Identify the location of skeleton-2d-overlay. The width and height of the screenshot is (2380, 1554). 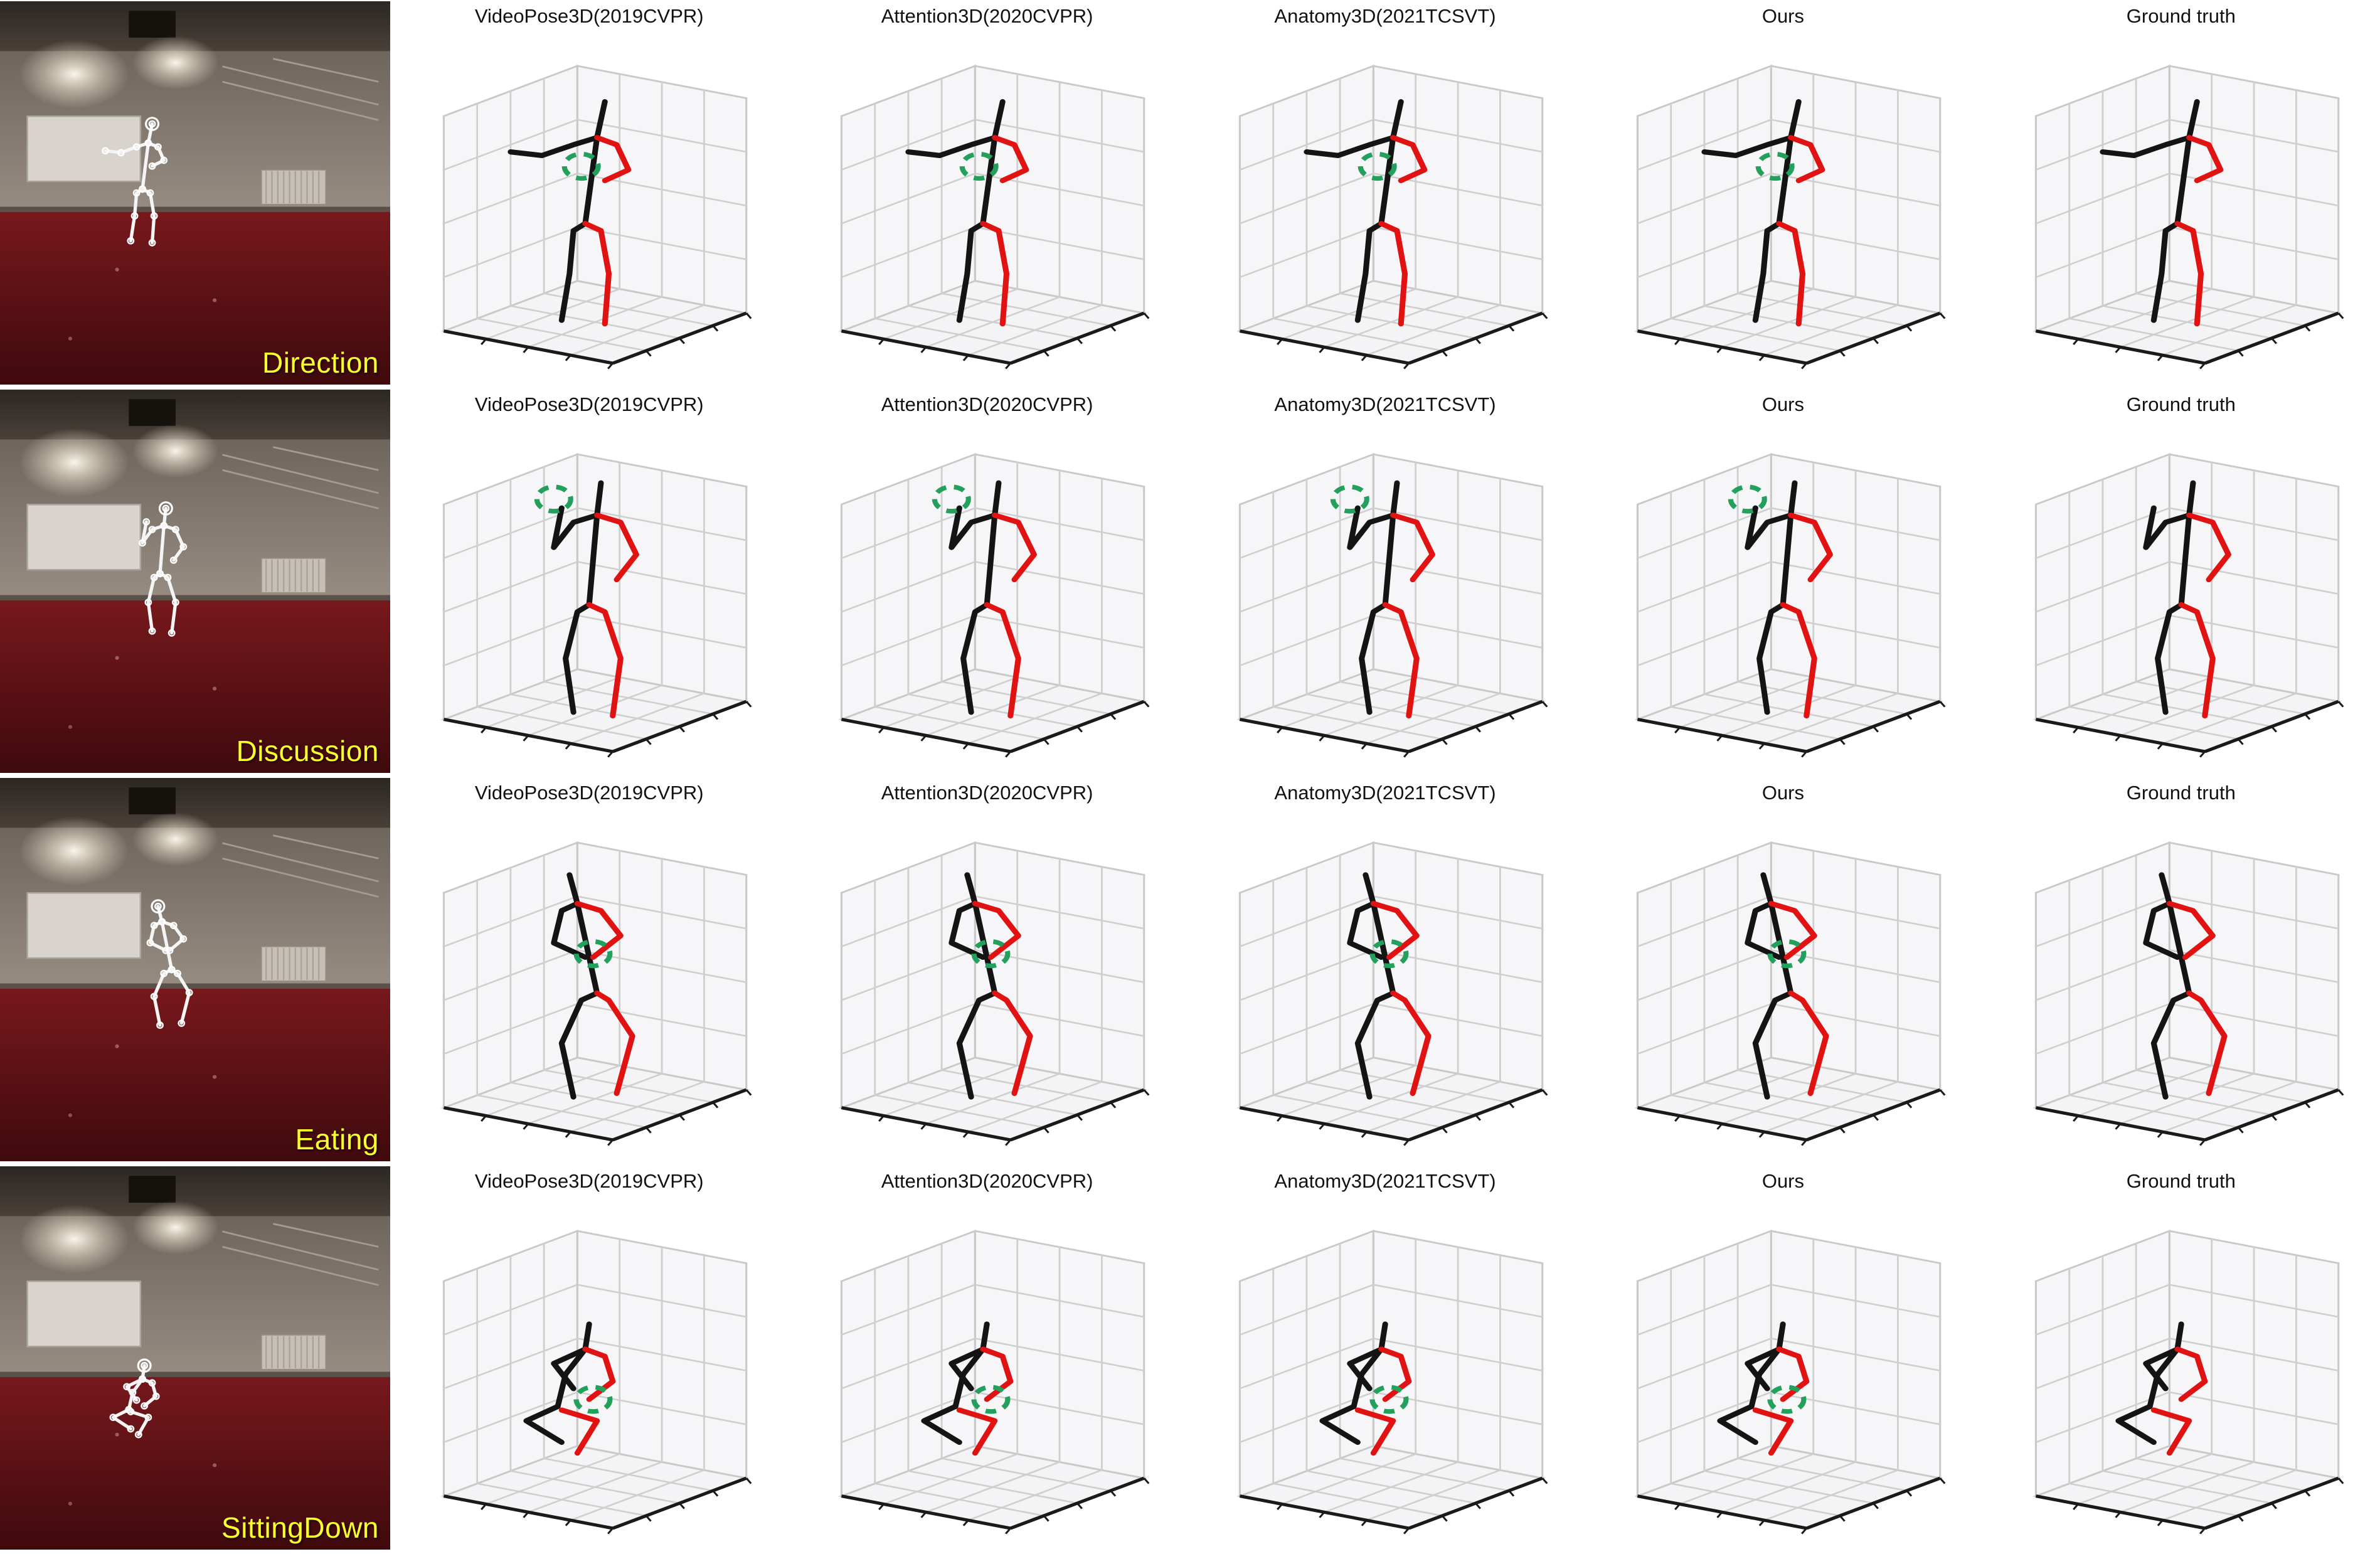
(135, 1398).